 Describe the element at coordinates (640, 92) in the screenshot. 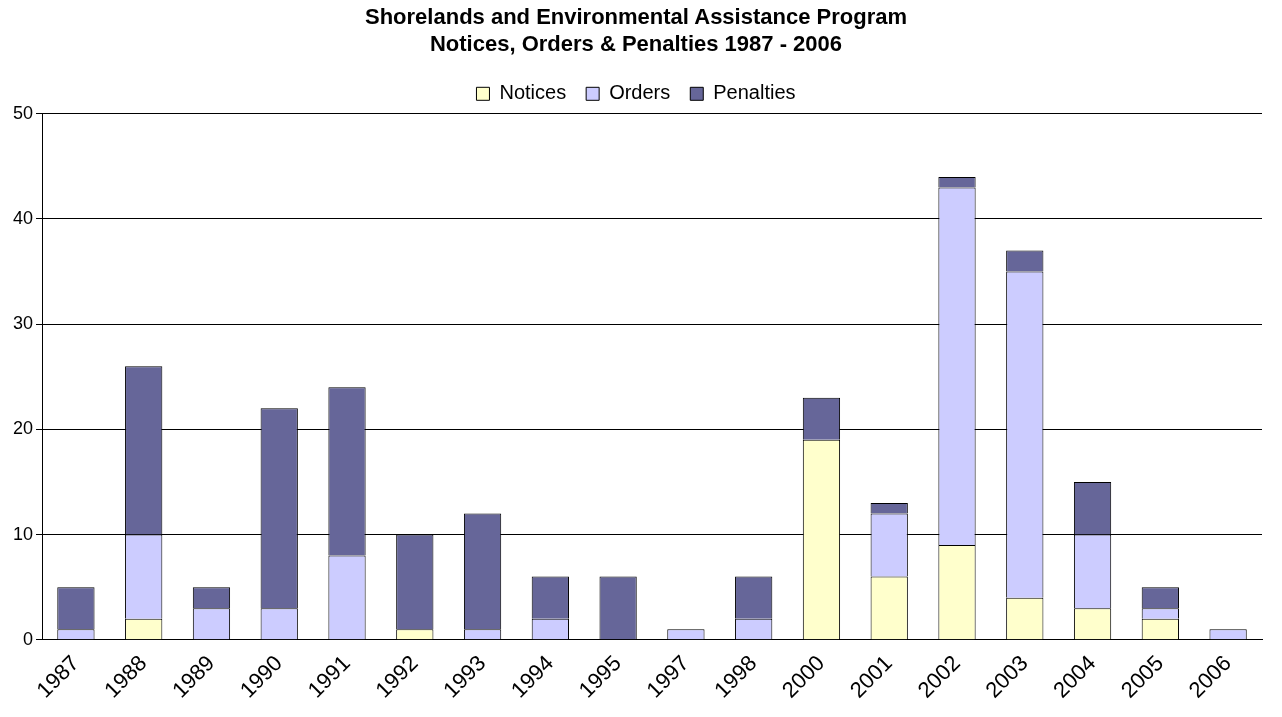

I see `legend-label: Orders` at that location.